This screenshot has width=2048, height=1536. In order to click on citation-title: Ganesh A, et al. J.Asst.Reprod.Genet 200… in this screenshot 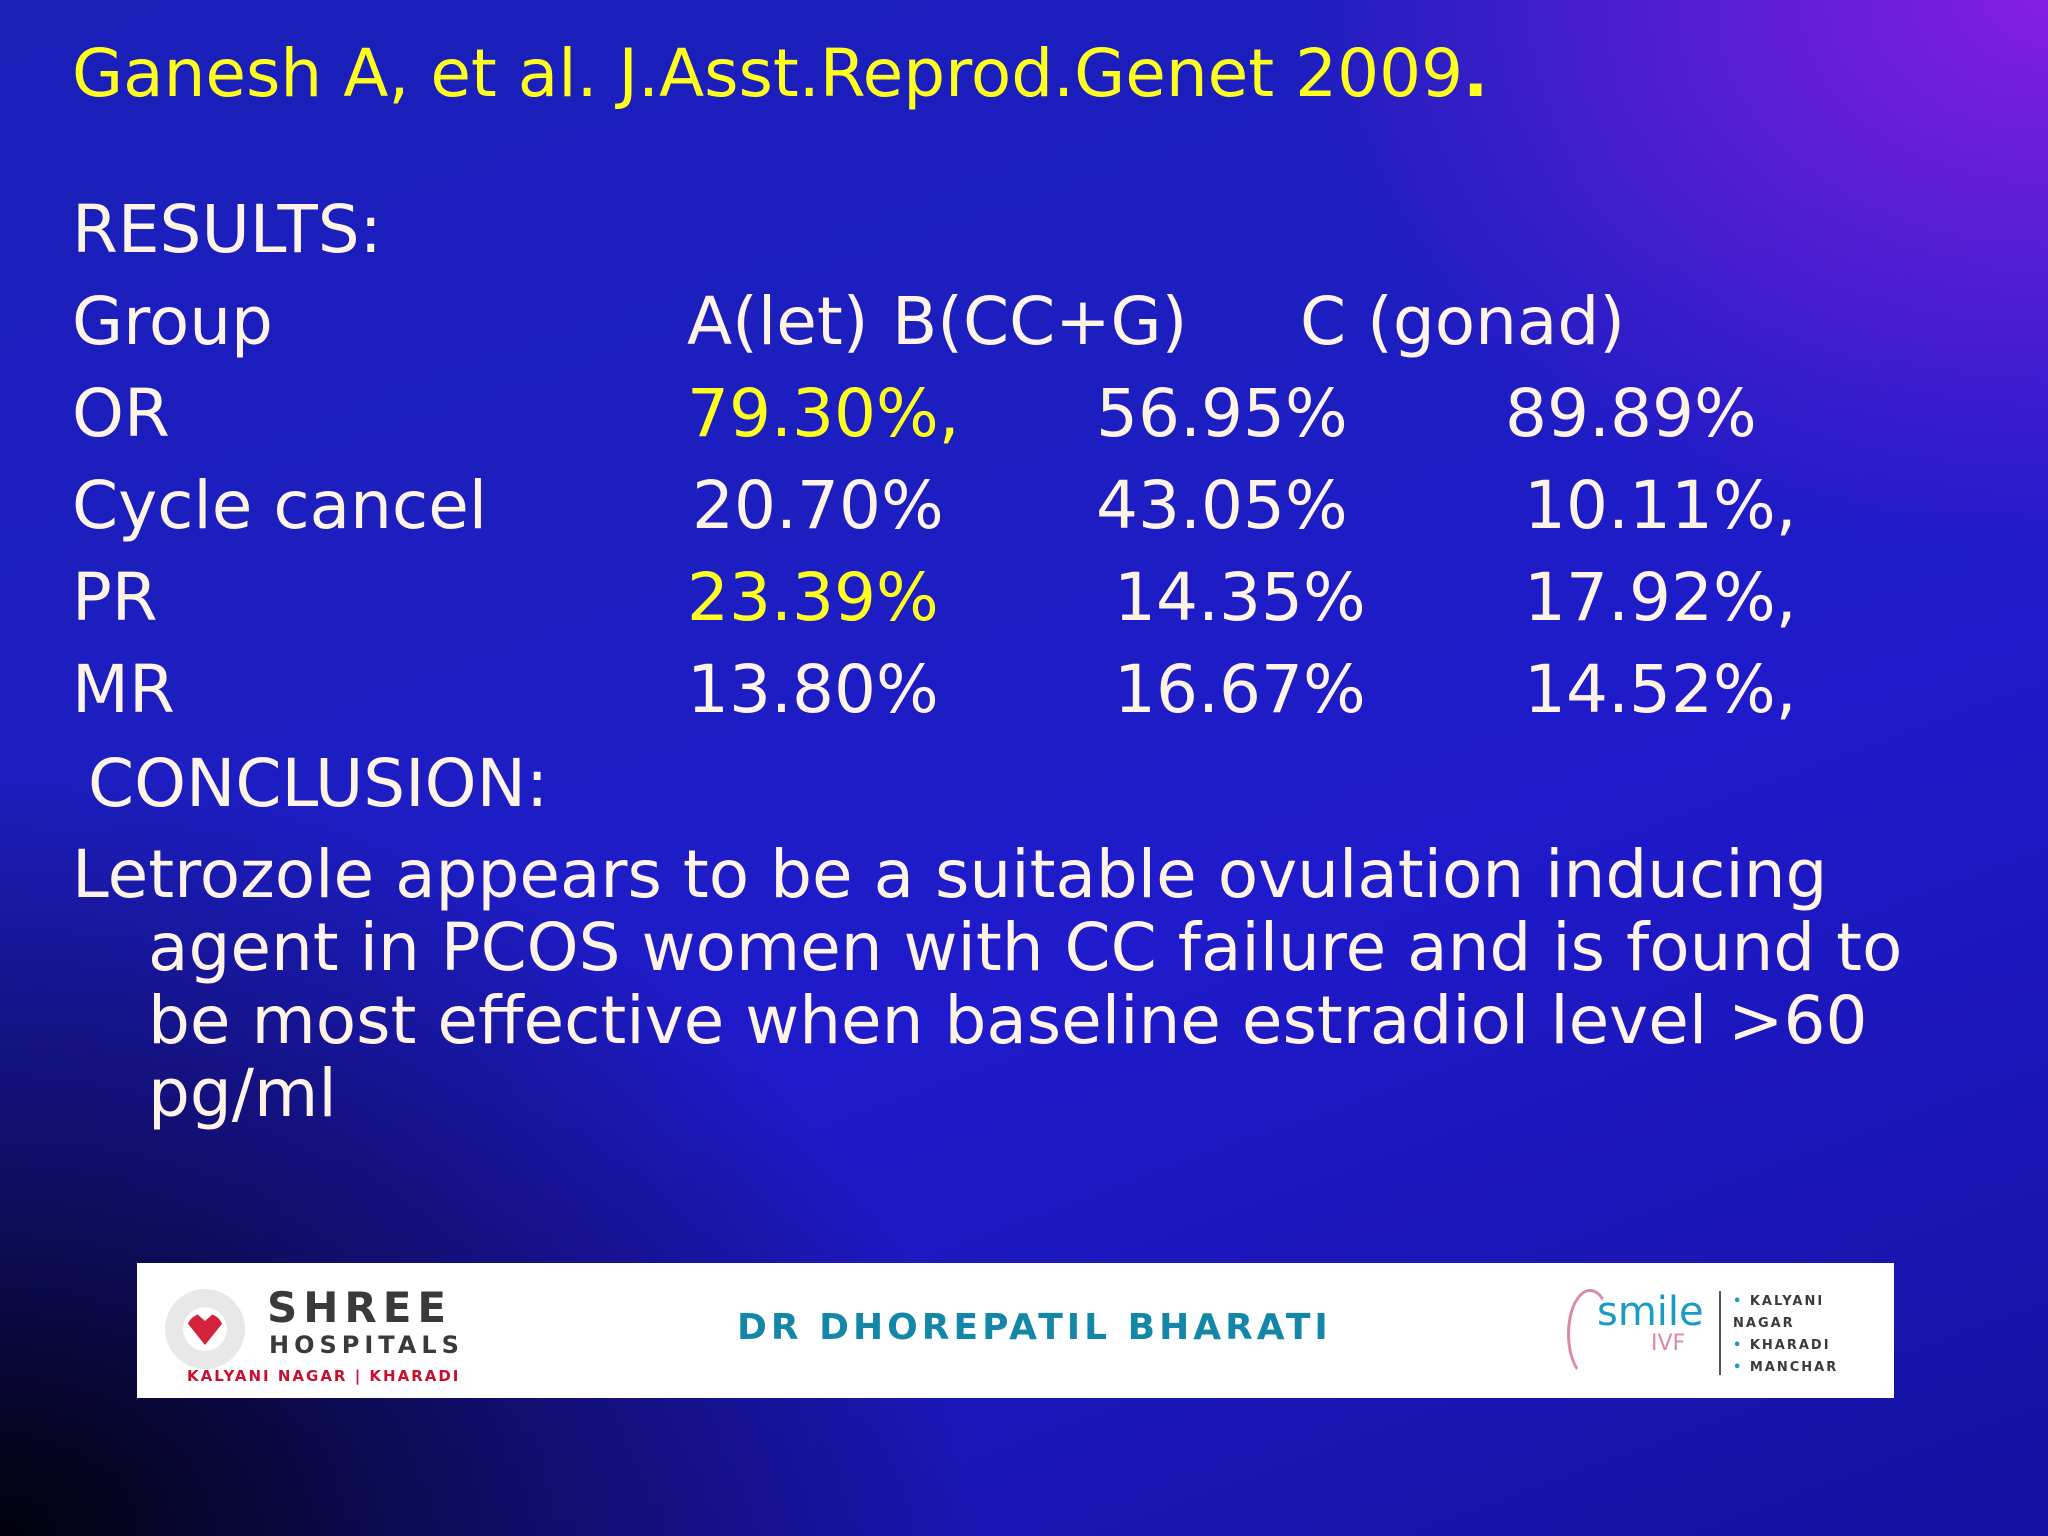, I will do `click(780, 74)`.